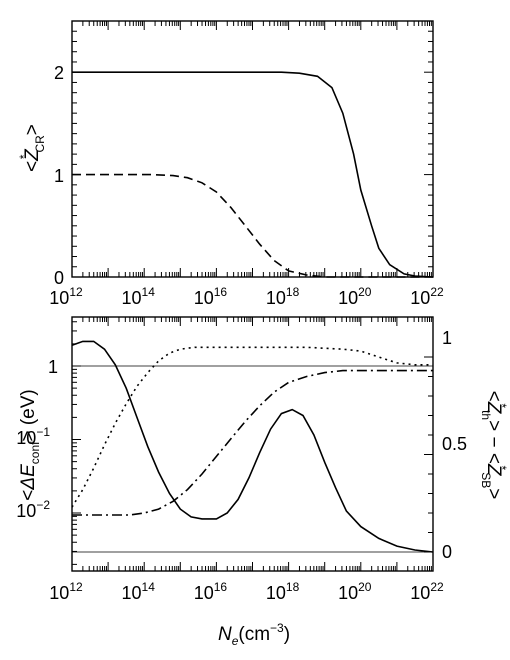 This screenshot has height=660, width=510. What do you see at coordinates (447, 552) in the screenshot?
I see `right-y-tick-label: 0` at bounding box center [447, 552].